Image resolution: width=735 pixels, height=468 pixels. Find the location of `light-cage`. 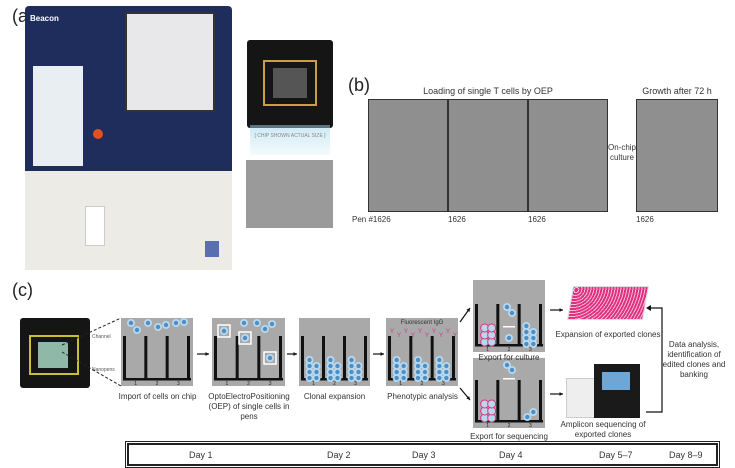

light-cage is located at coordinates (509, 327).